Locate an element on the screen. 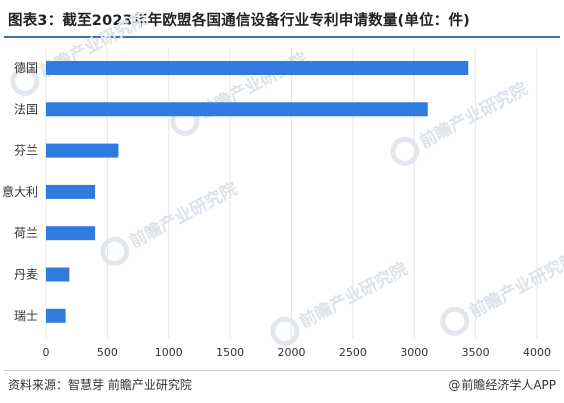 The width and height of the screenshot is (564, 403). brand-credit: @前瞻经济学人APP is located at coordinates (502, 384).